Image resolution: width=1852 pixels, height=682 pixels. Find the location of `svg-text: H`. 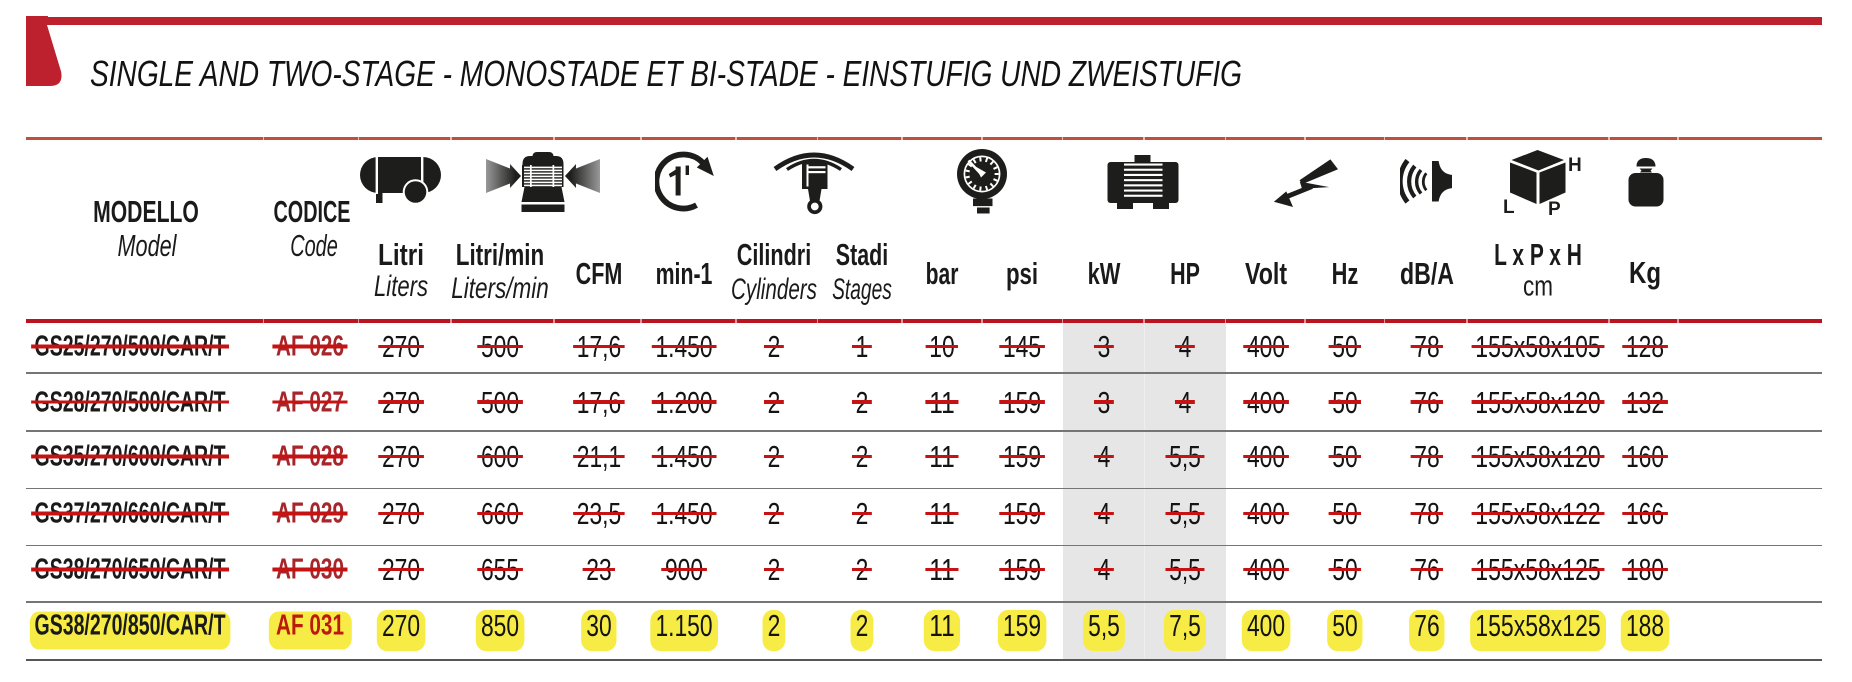

svg-text: H is located at coordinates (1575, 165).